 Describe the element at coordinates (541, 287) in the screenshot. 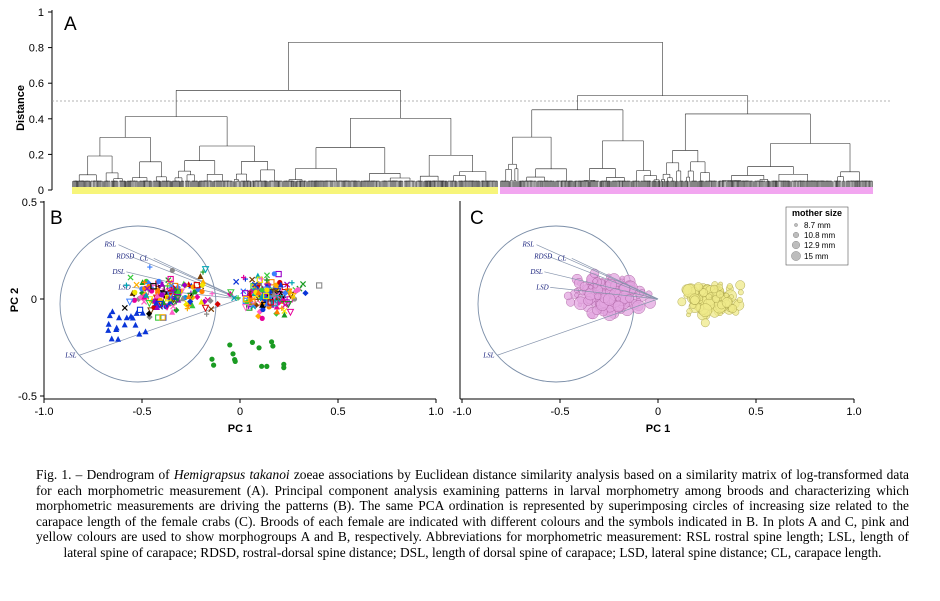

I see `loading-label-lsd: LSD` at that location.